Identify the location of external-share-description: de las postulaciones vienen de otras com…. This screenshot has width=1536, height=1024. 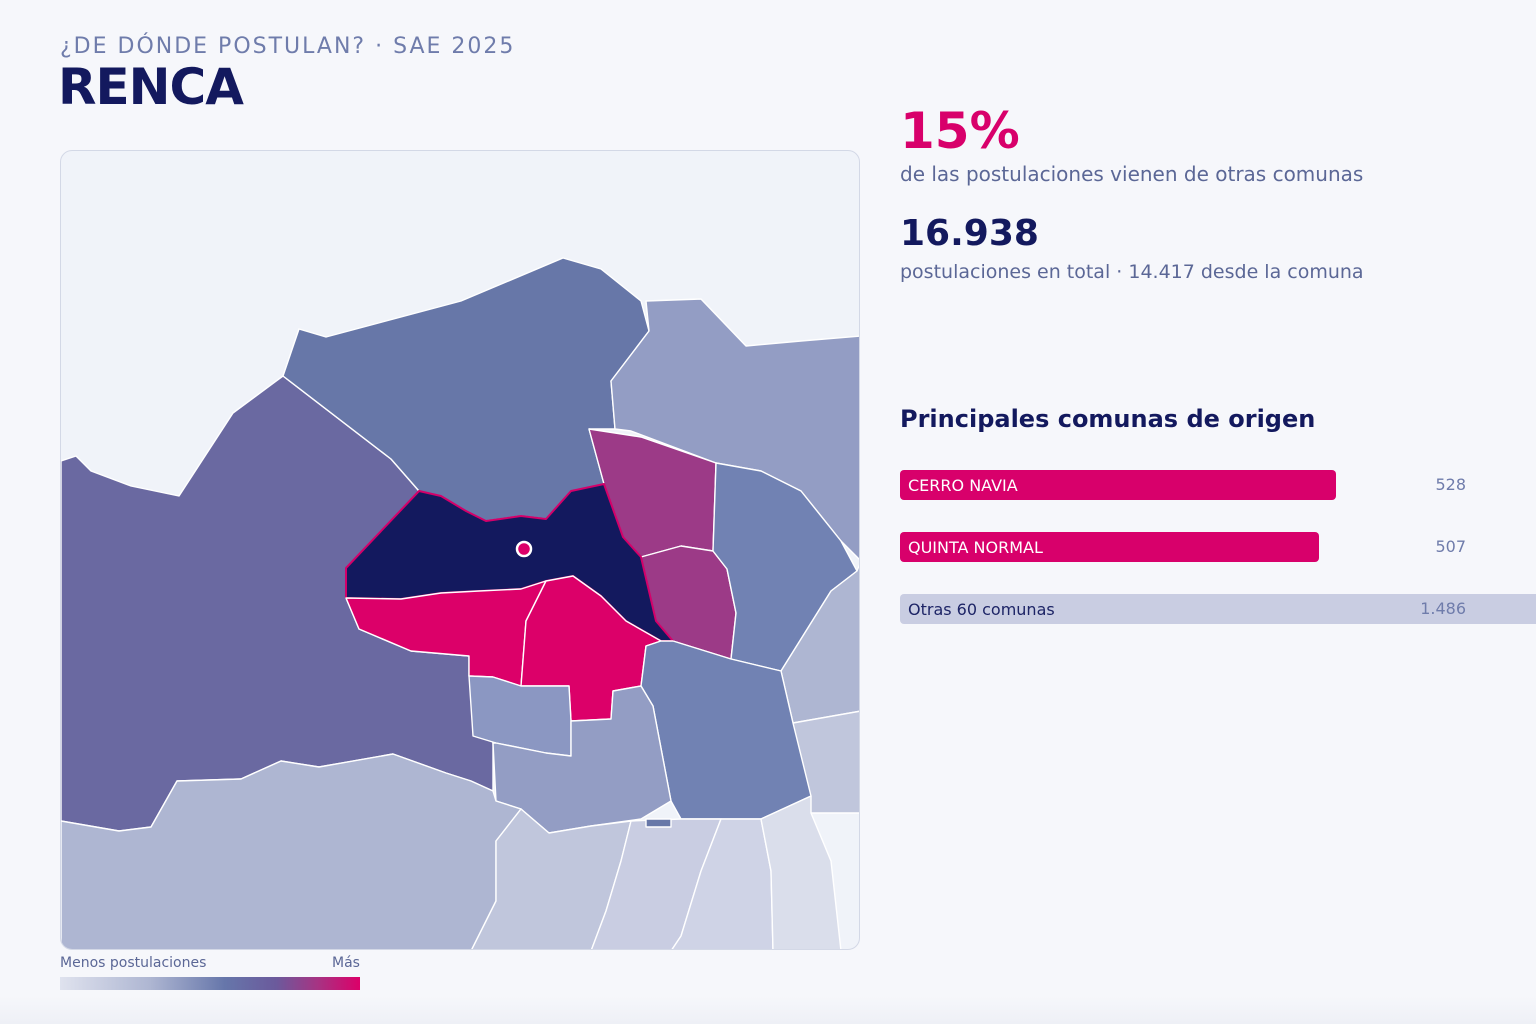
(1132, 174).